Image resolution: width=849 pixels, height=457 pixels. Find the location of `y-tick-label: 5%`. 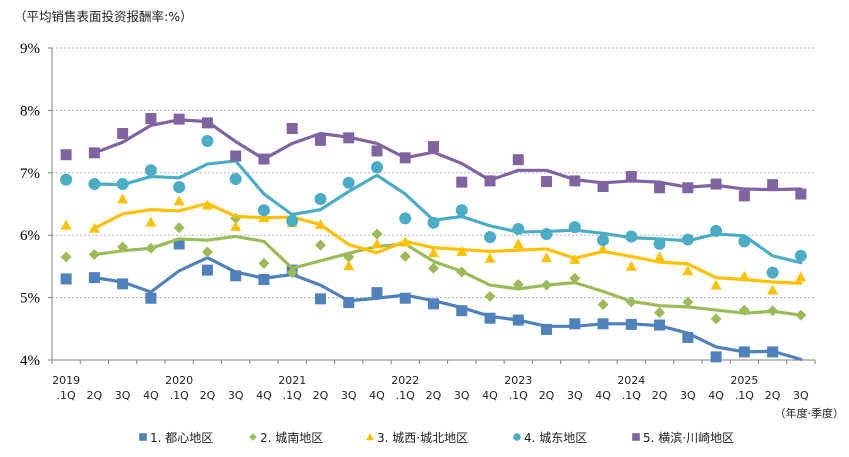

y-tick-label: 5% is located at coordinates (30, 299).